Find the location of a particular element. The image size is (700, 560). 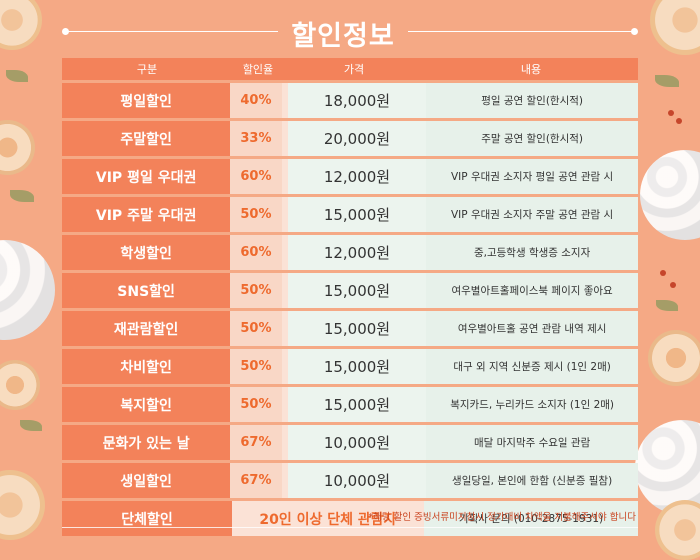

page-title: 할인정보 is located at coordinates (343, 36).